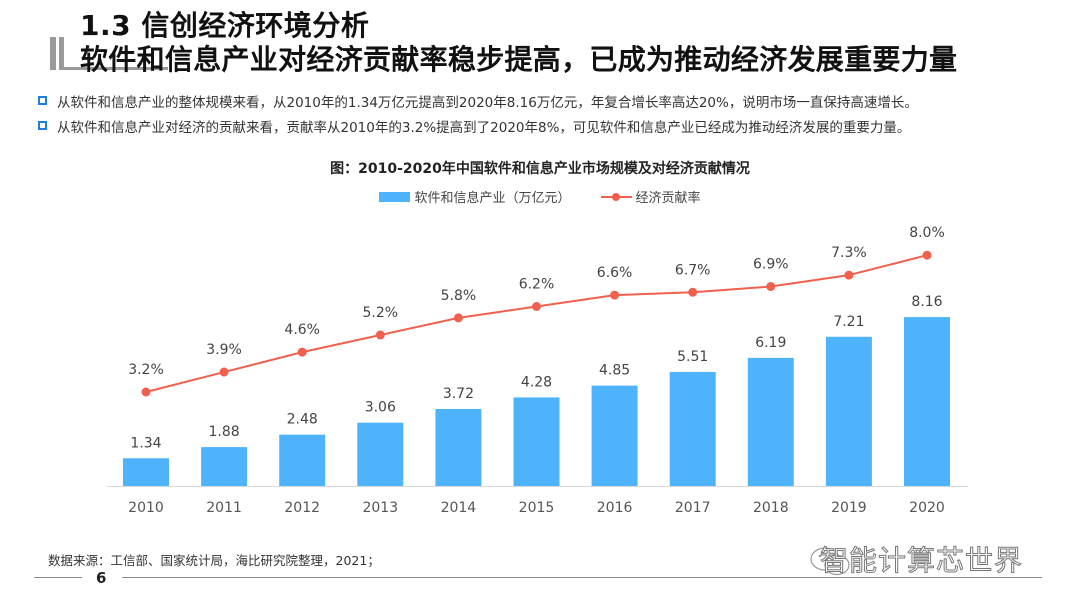  Describe the element at coordinates (849, 508) in the screenshot. I see `x-tick-label: 2019` at that location.